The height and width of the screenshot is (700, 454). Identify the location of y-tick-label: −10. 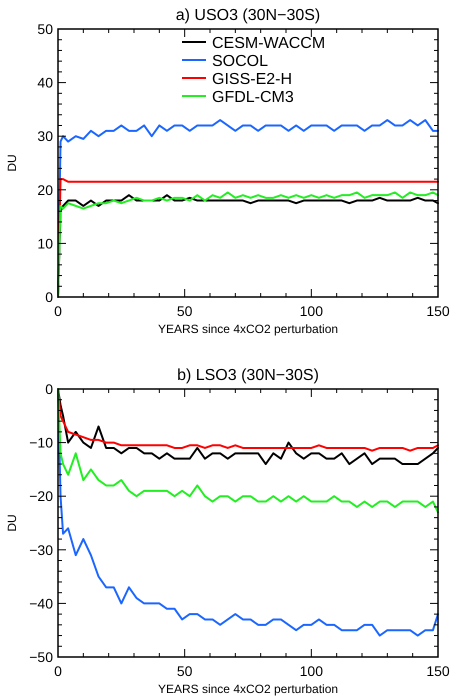
(41, 442).